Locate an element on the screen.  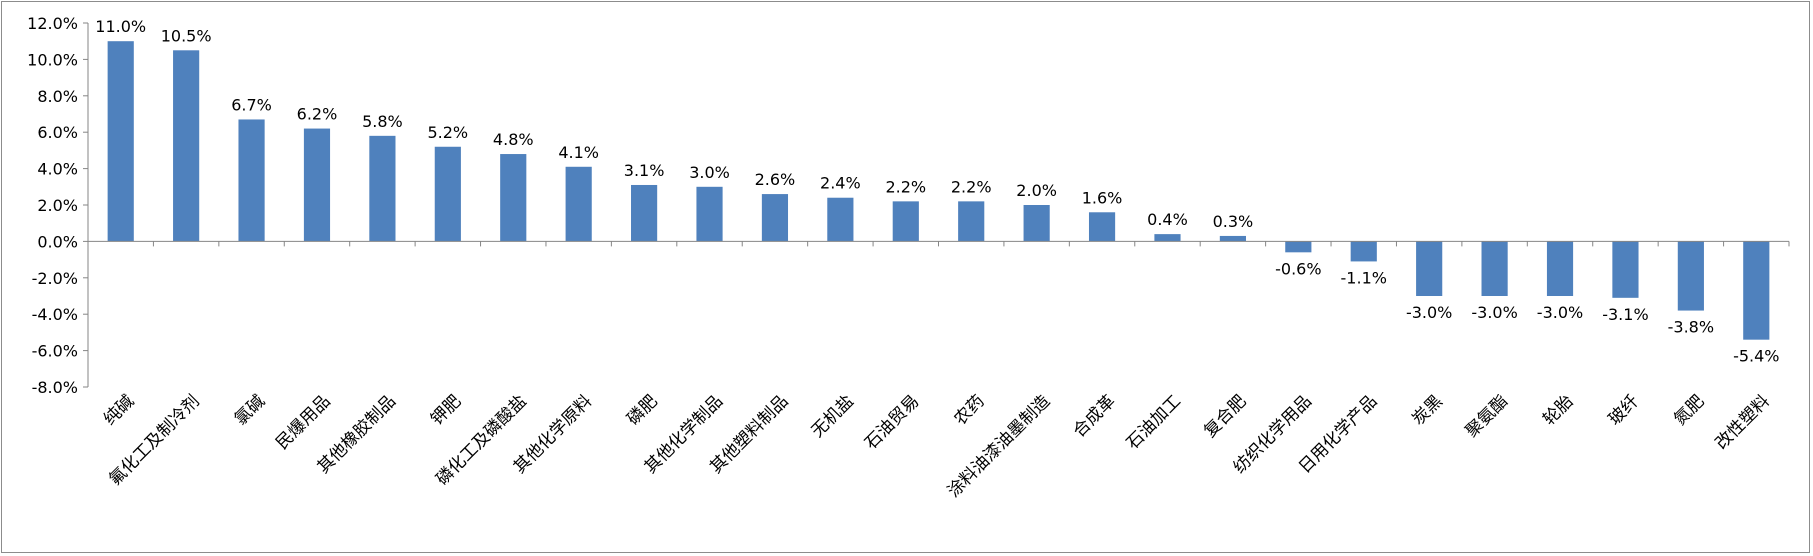
data-label: 4.1% is located at coordinates (578, 152).